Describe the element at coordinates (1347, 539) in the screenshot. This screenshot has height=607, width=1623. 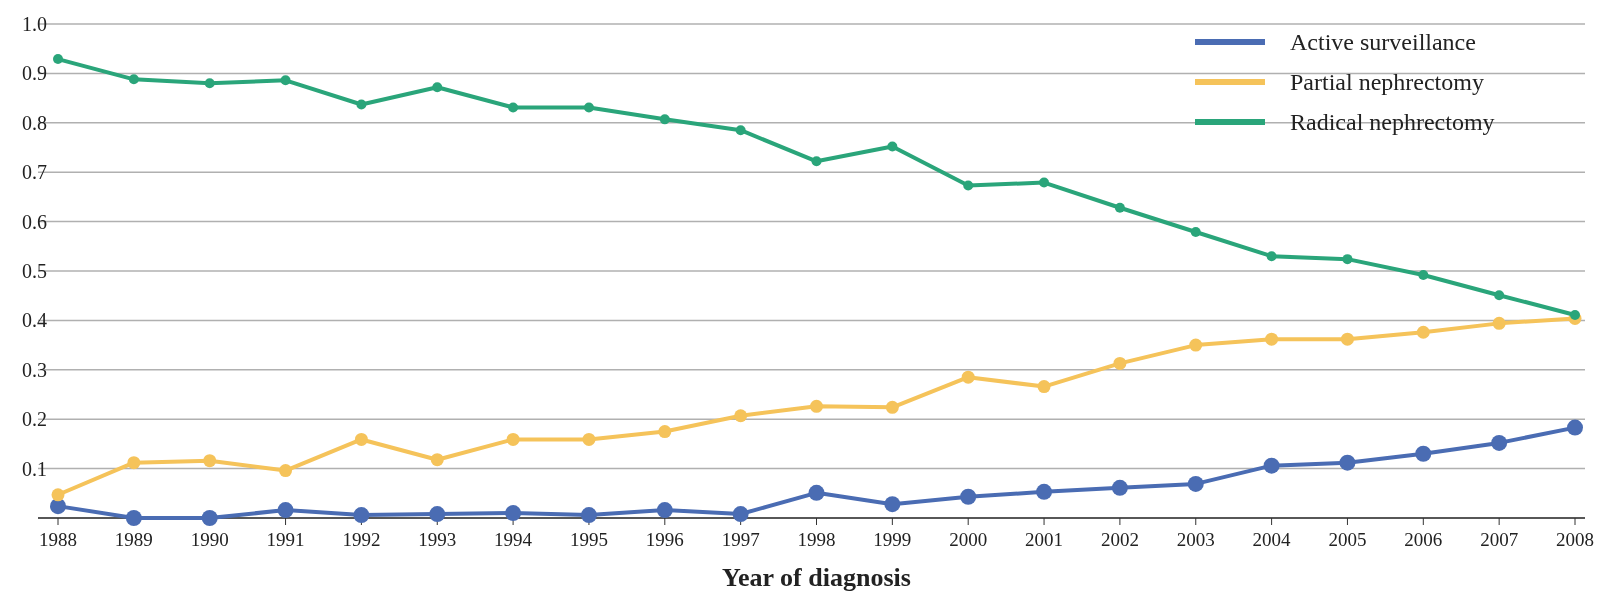
I see `x-tick-label: 2005` at that location.